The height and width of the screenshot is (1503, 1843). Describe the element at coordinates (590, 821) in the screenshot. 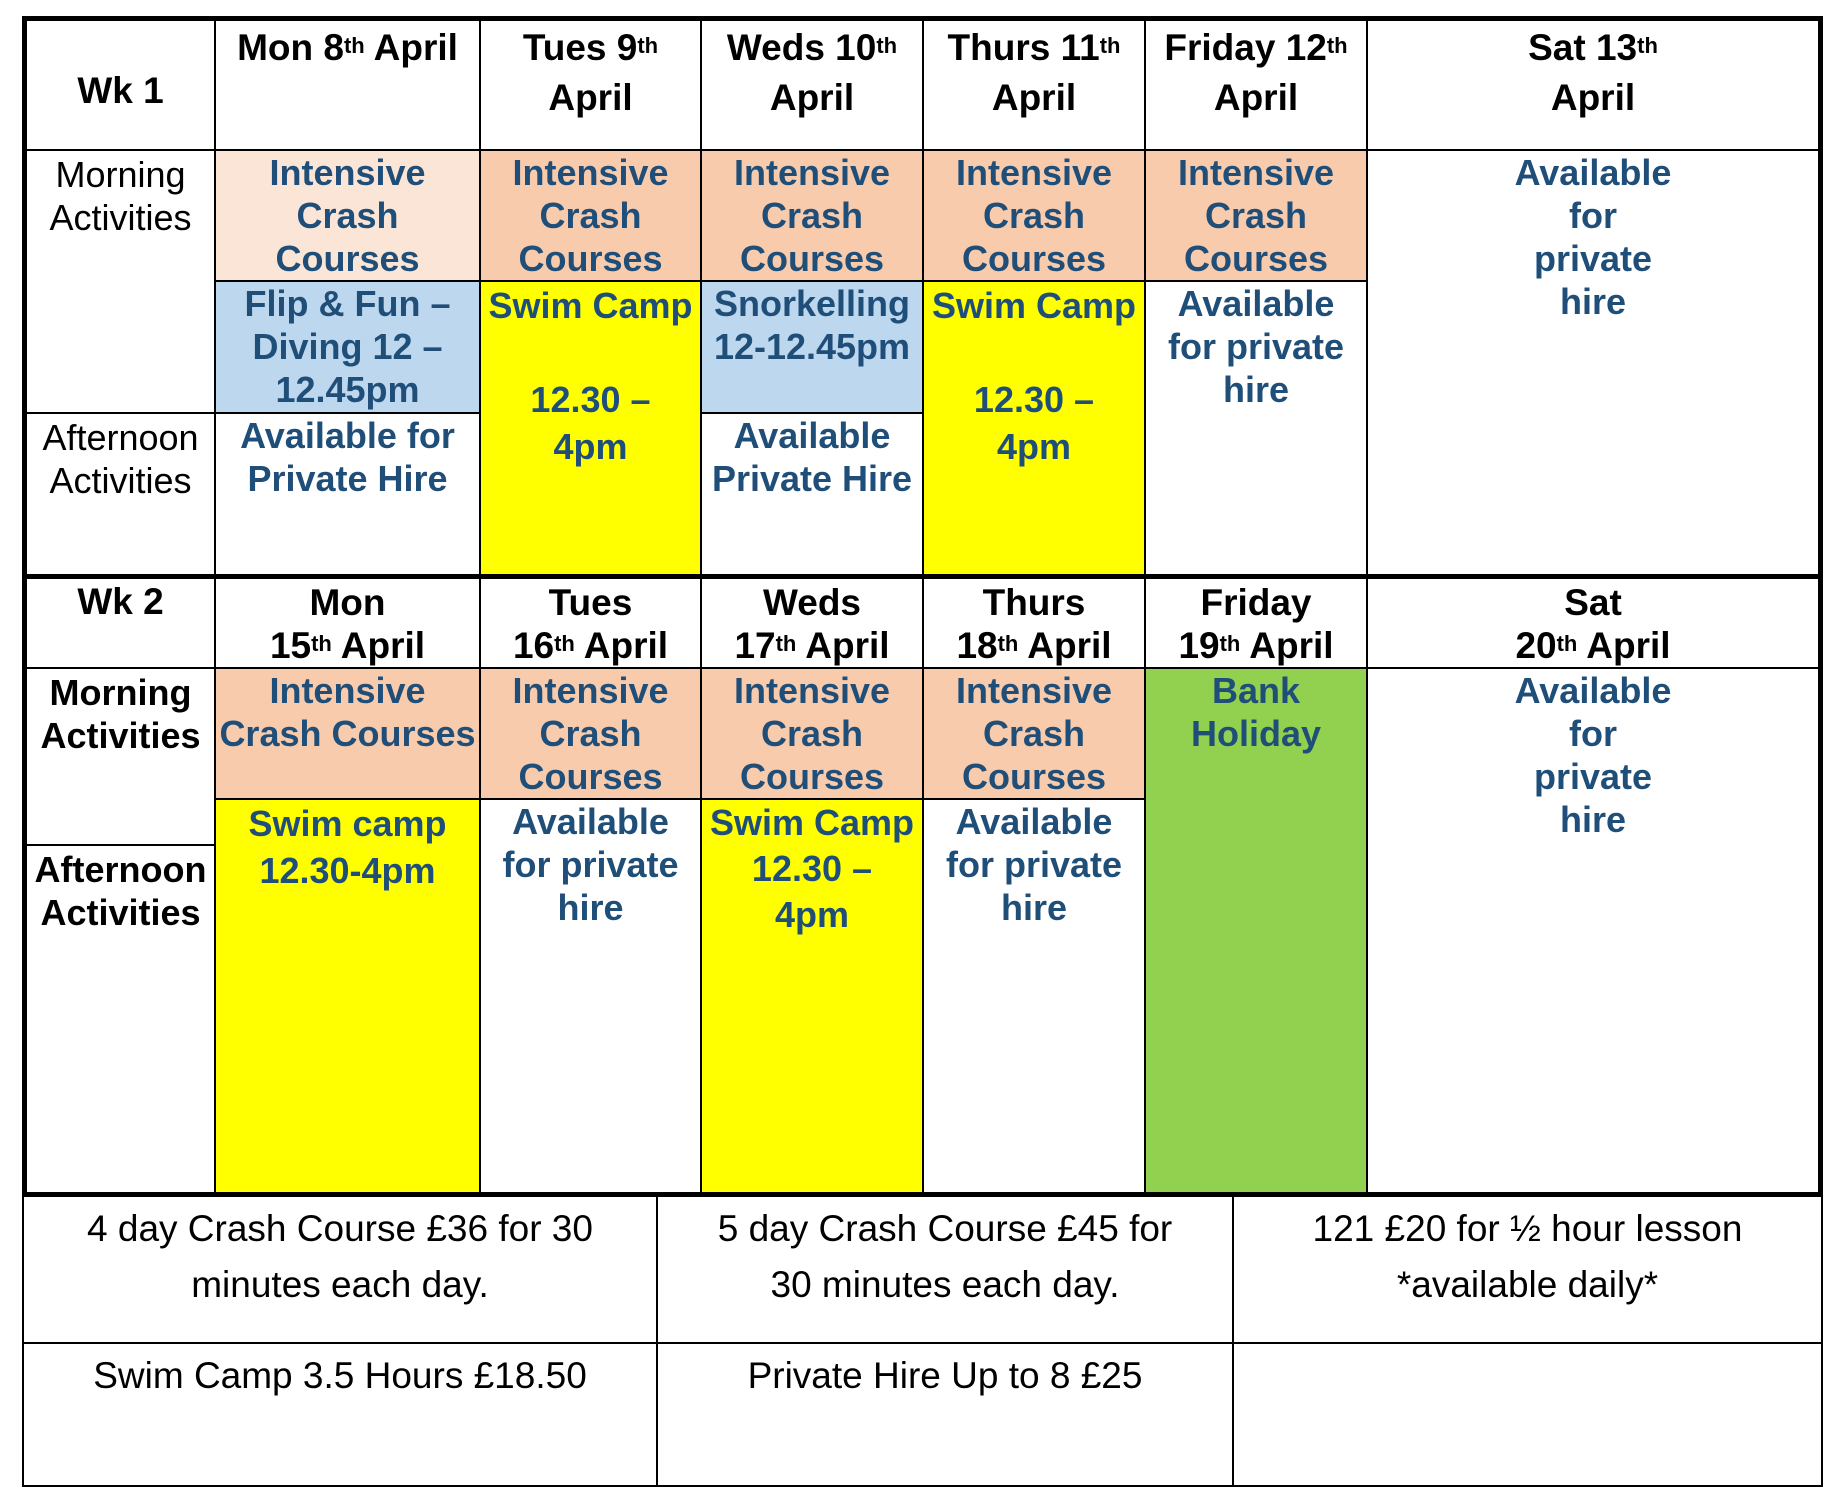

I see `wk2-tue-afternoon-line: Available` at that location.